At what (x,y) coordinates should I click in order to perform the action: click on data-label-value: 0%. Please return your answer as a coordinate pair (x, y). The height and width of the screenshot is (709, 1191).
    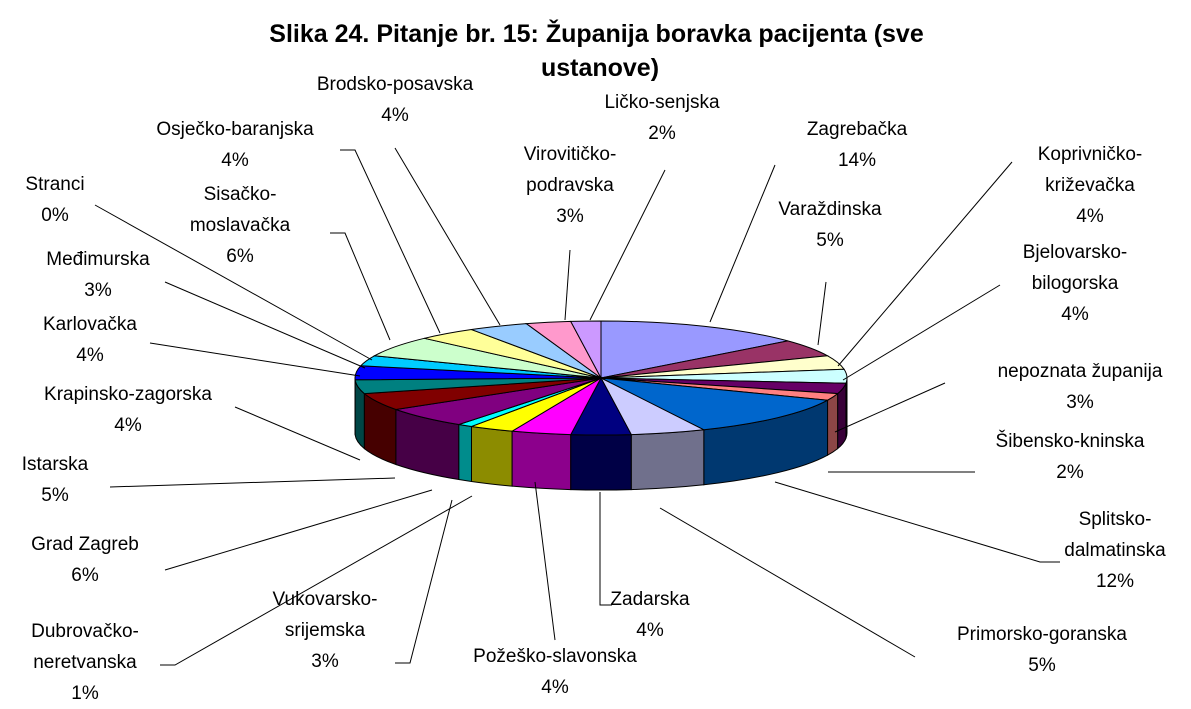
    Looking at the image, I should click on (55, 215).